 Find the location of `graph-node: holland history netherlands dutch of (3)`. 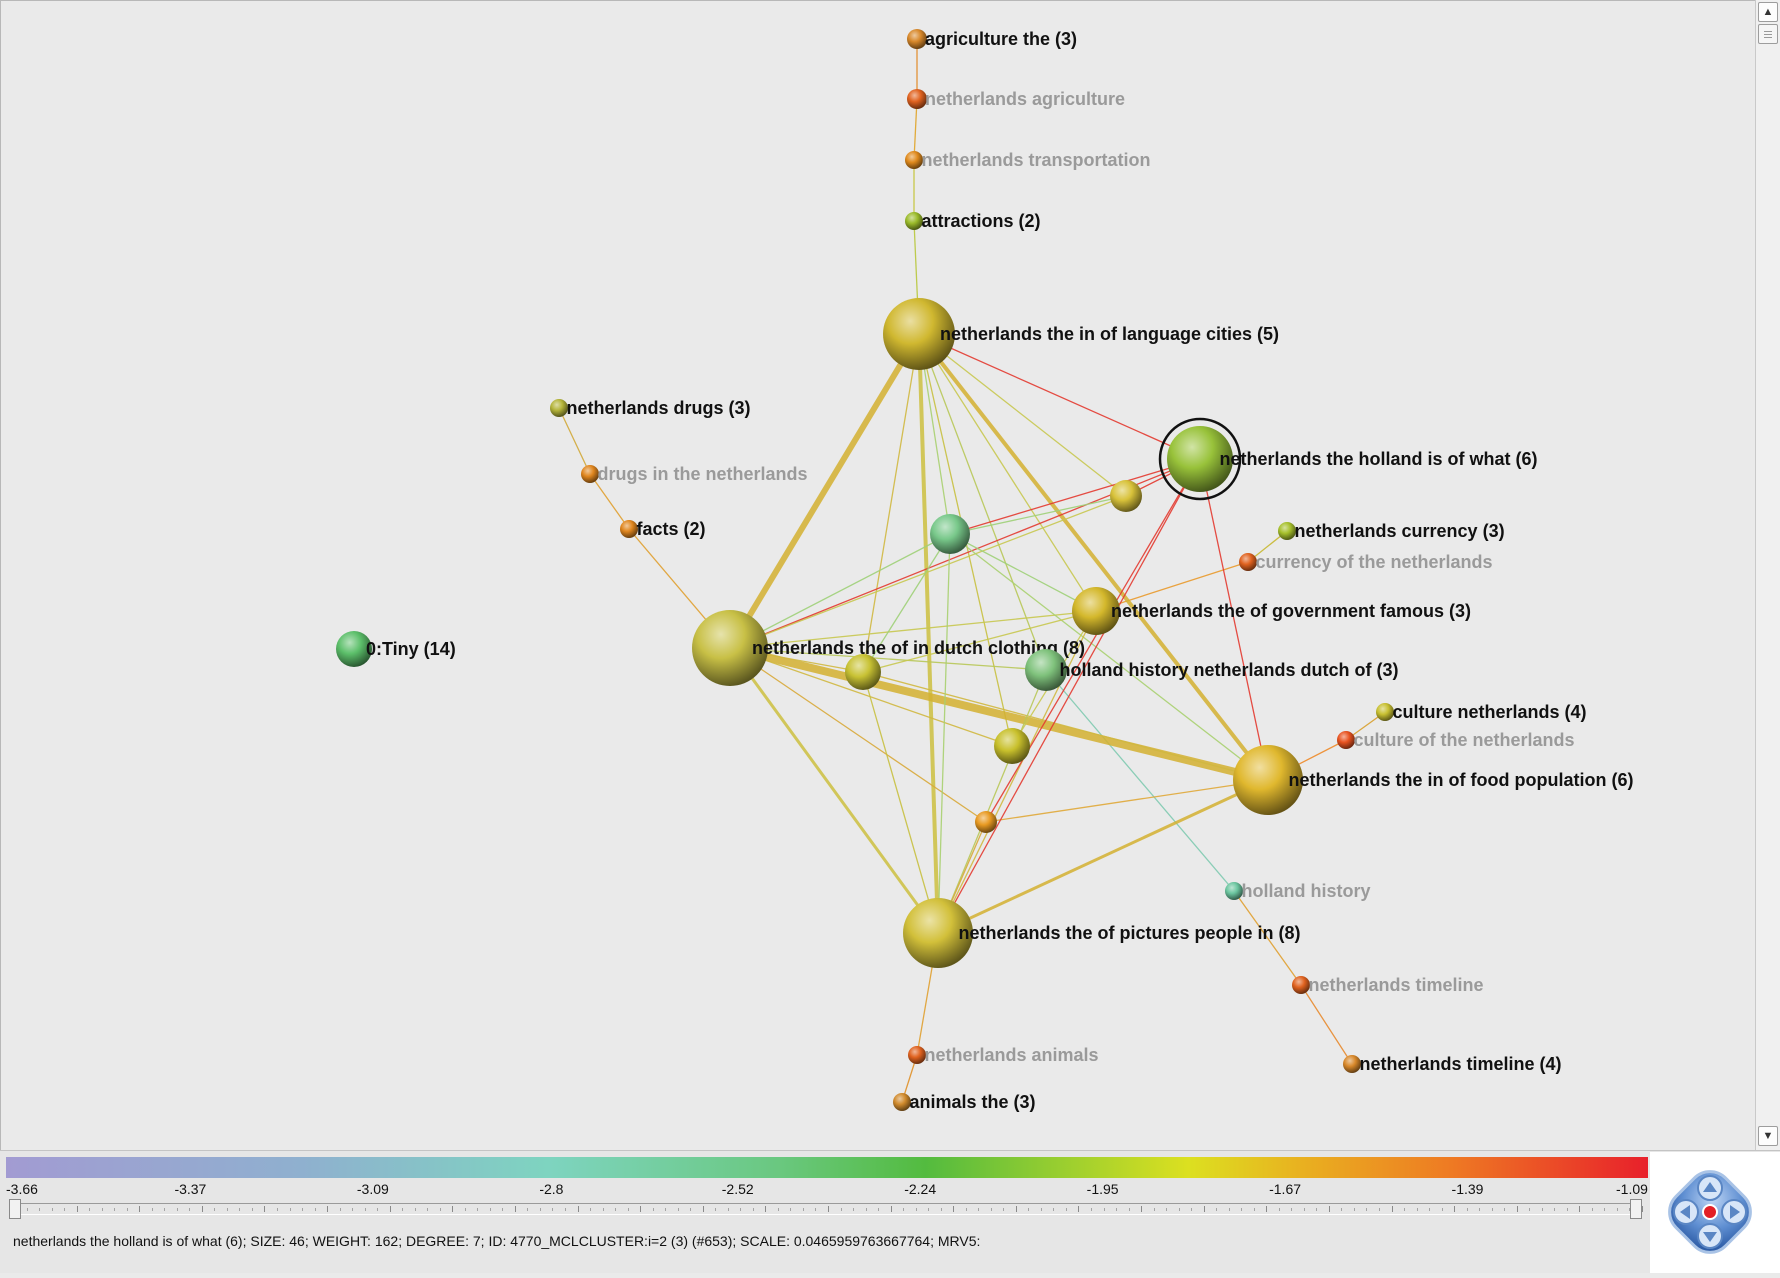

graph-node: holland history netherlands dutch of (3) is located at coordinates (1212, 670).